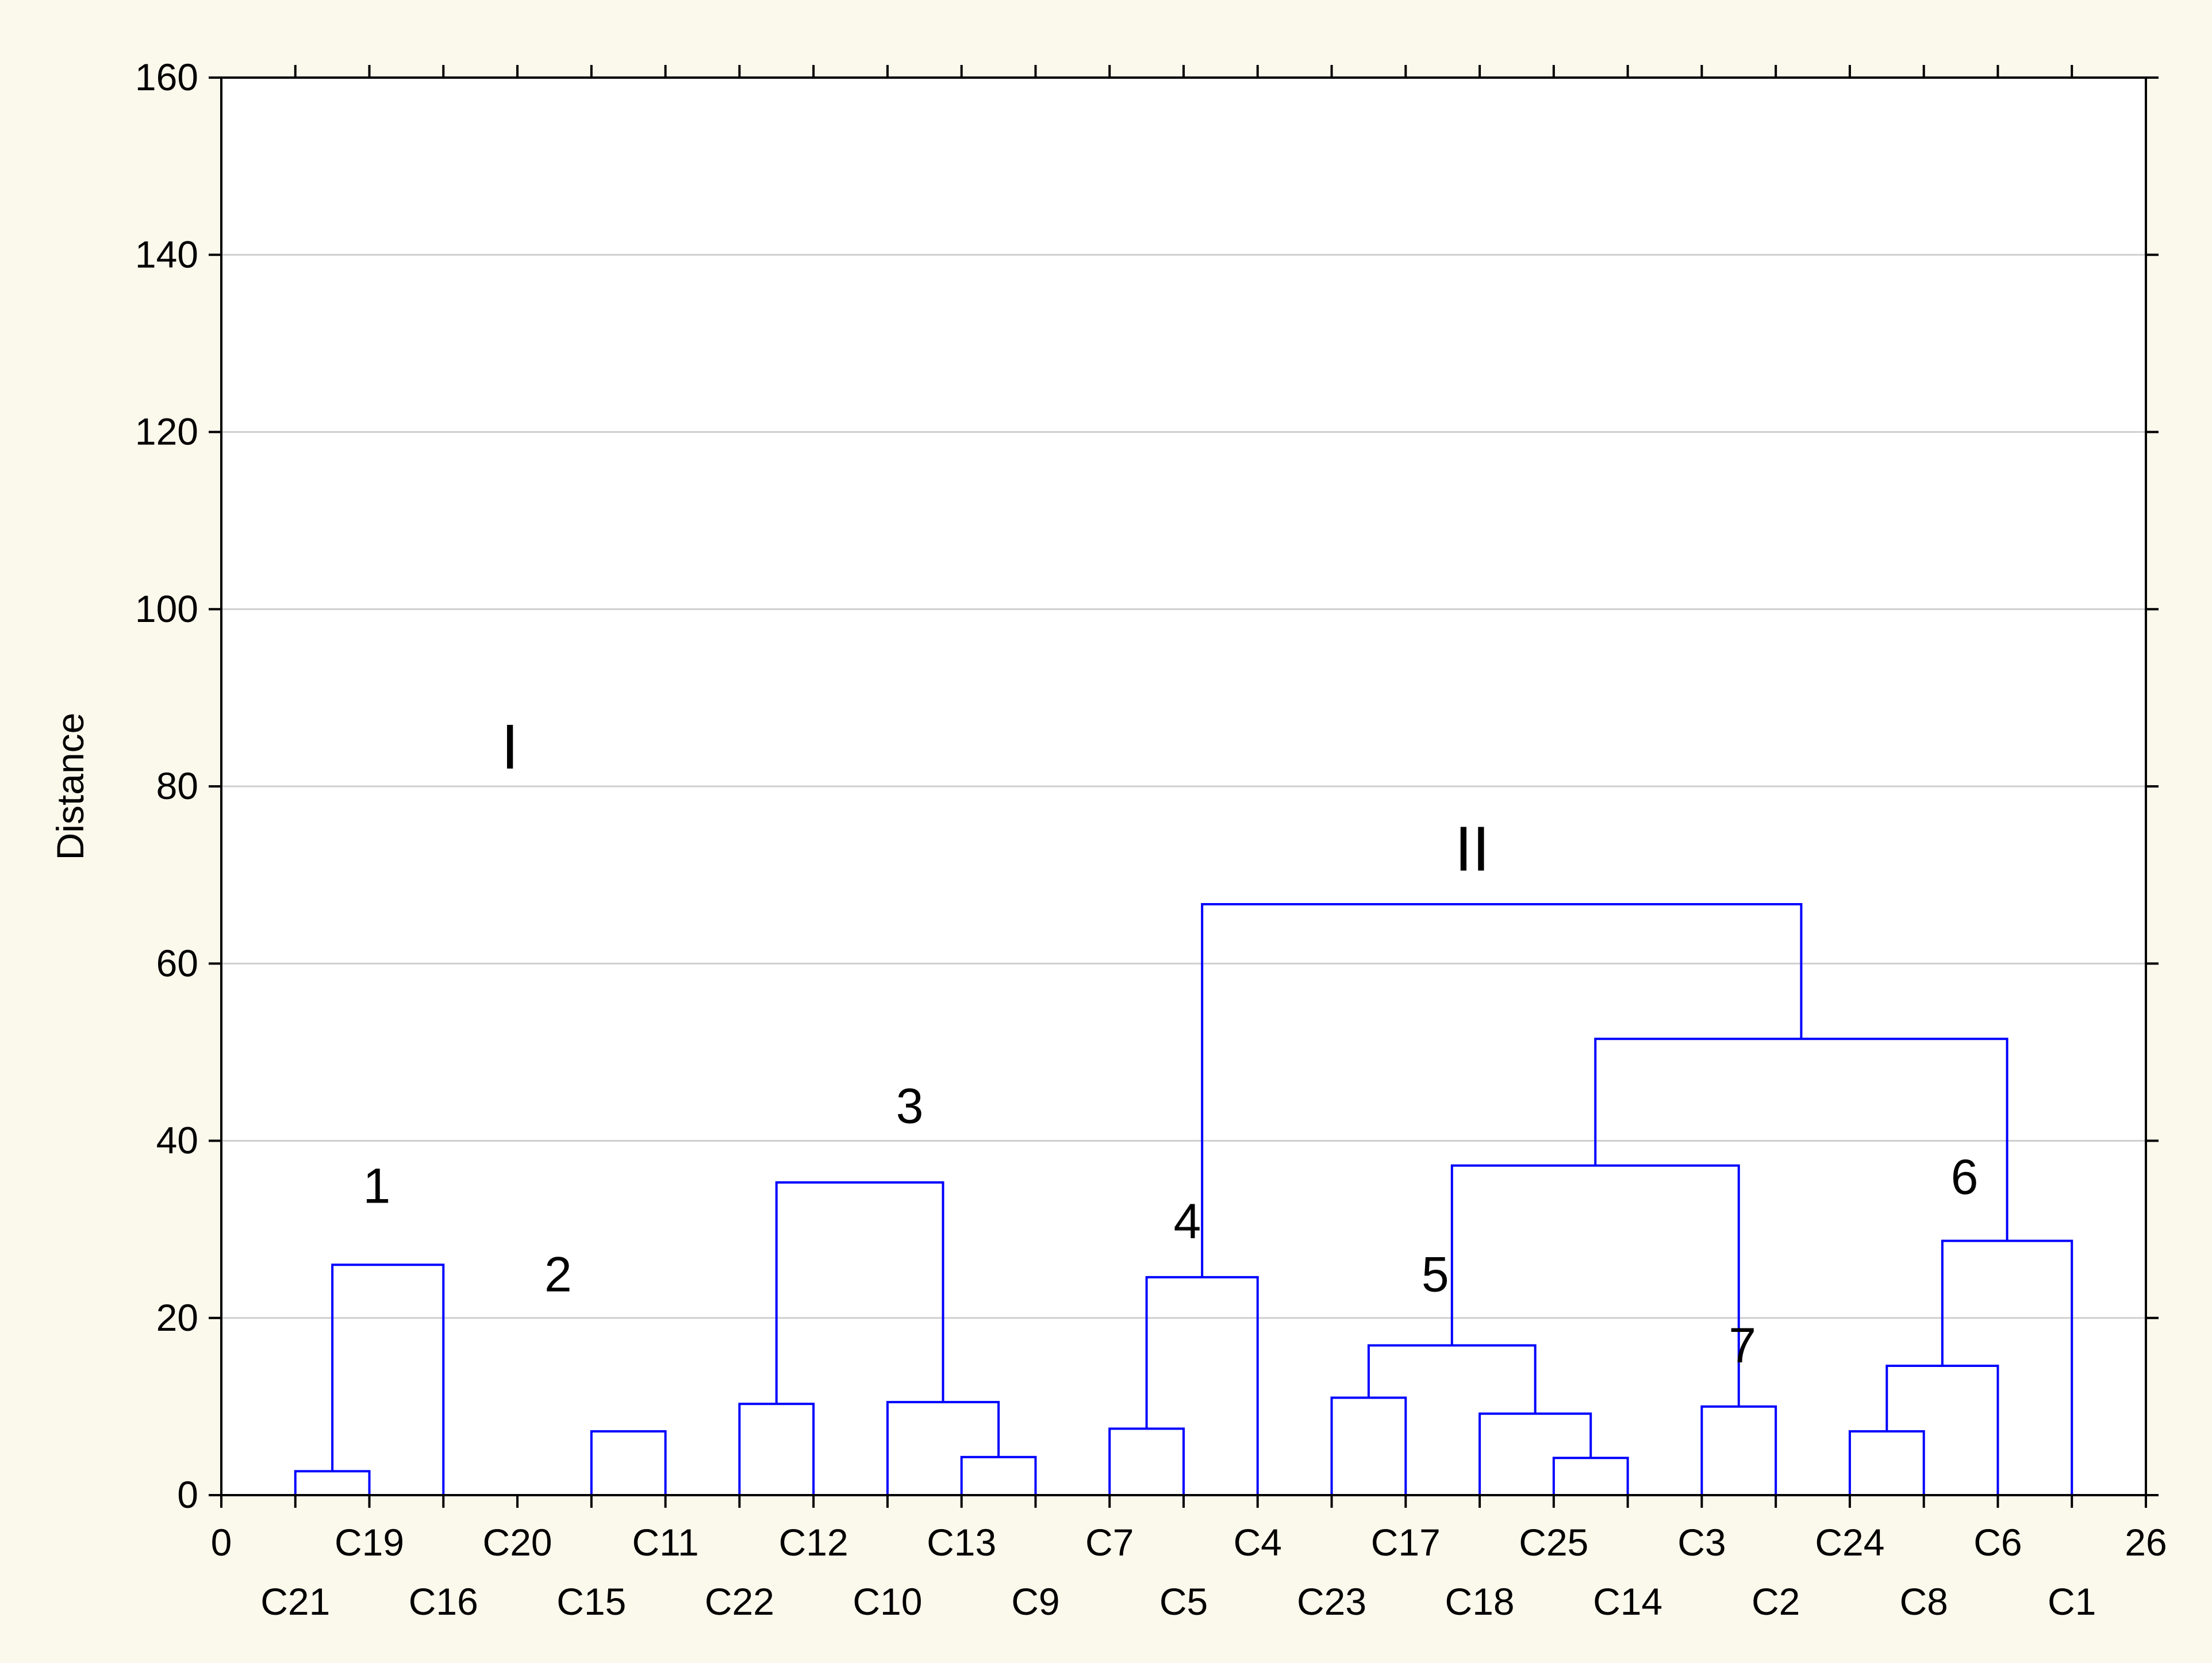  I want to click on y-tick-label: 60, so click(177, 963).